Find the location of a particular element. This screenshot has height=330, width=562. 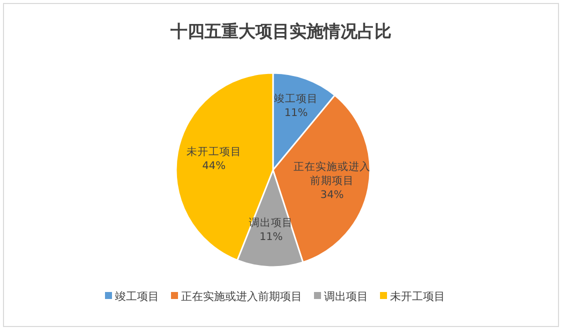

legend-label: 正在实施或进入前期项目 is located at coordinates (241, 296).